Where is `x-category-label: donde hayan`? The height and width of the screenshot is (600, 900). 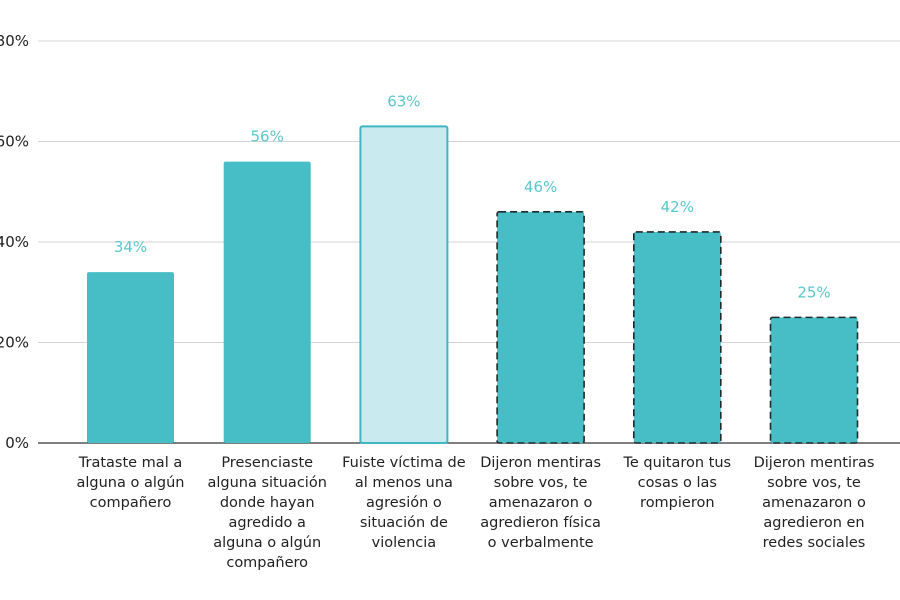 x-category-label: donde hayan is located at coordinates (267, 503).